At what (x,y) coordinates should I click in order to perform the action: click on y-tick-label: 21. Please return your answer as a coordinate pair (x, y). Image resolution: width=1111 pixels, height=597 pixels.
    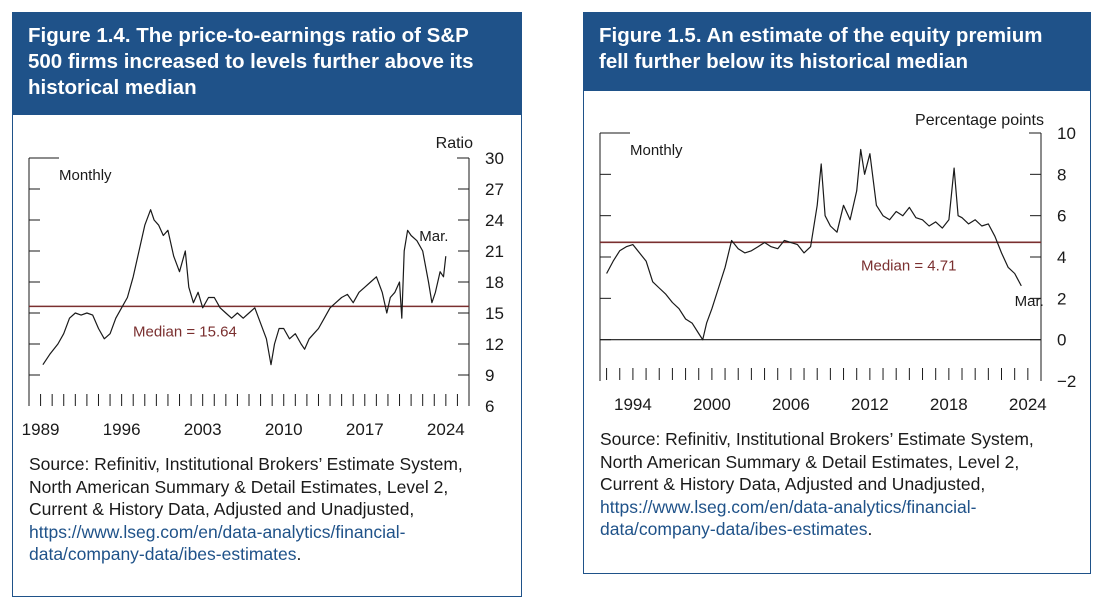
    Looking at the image, I should click on (494, 251).